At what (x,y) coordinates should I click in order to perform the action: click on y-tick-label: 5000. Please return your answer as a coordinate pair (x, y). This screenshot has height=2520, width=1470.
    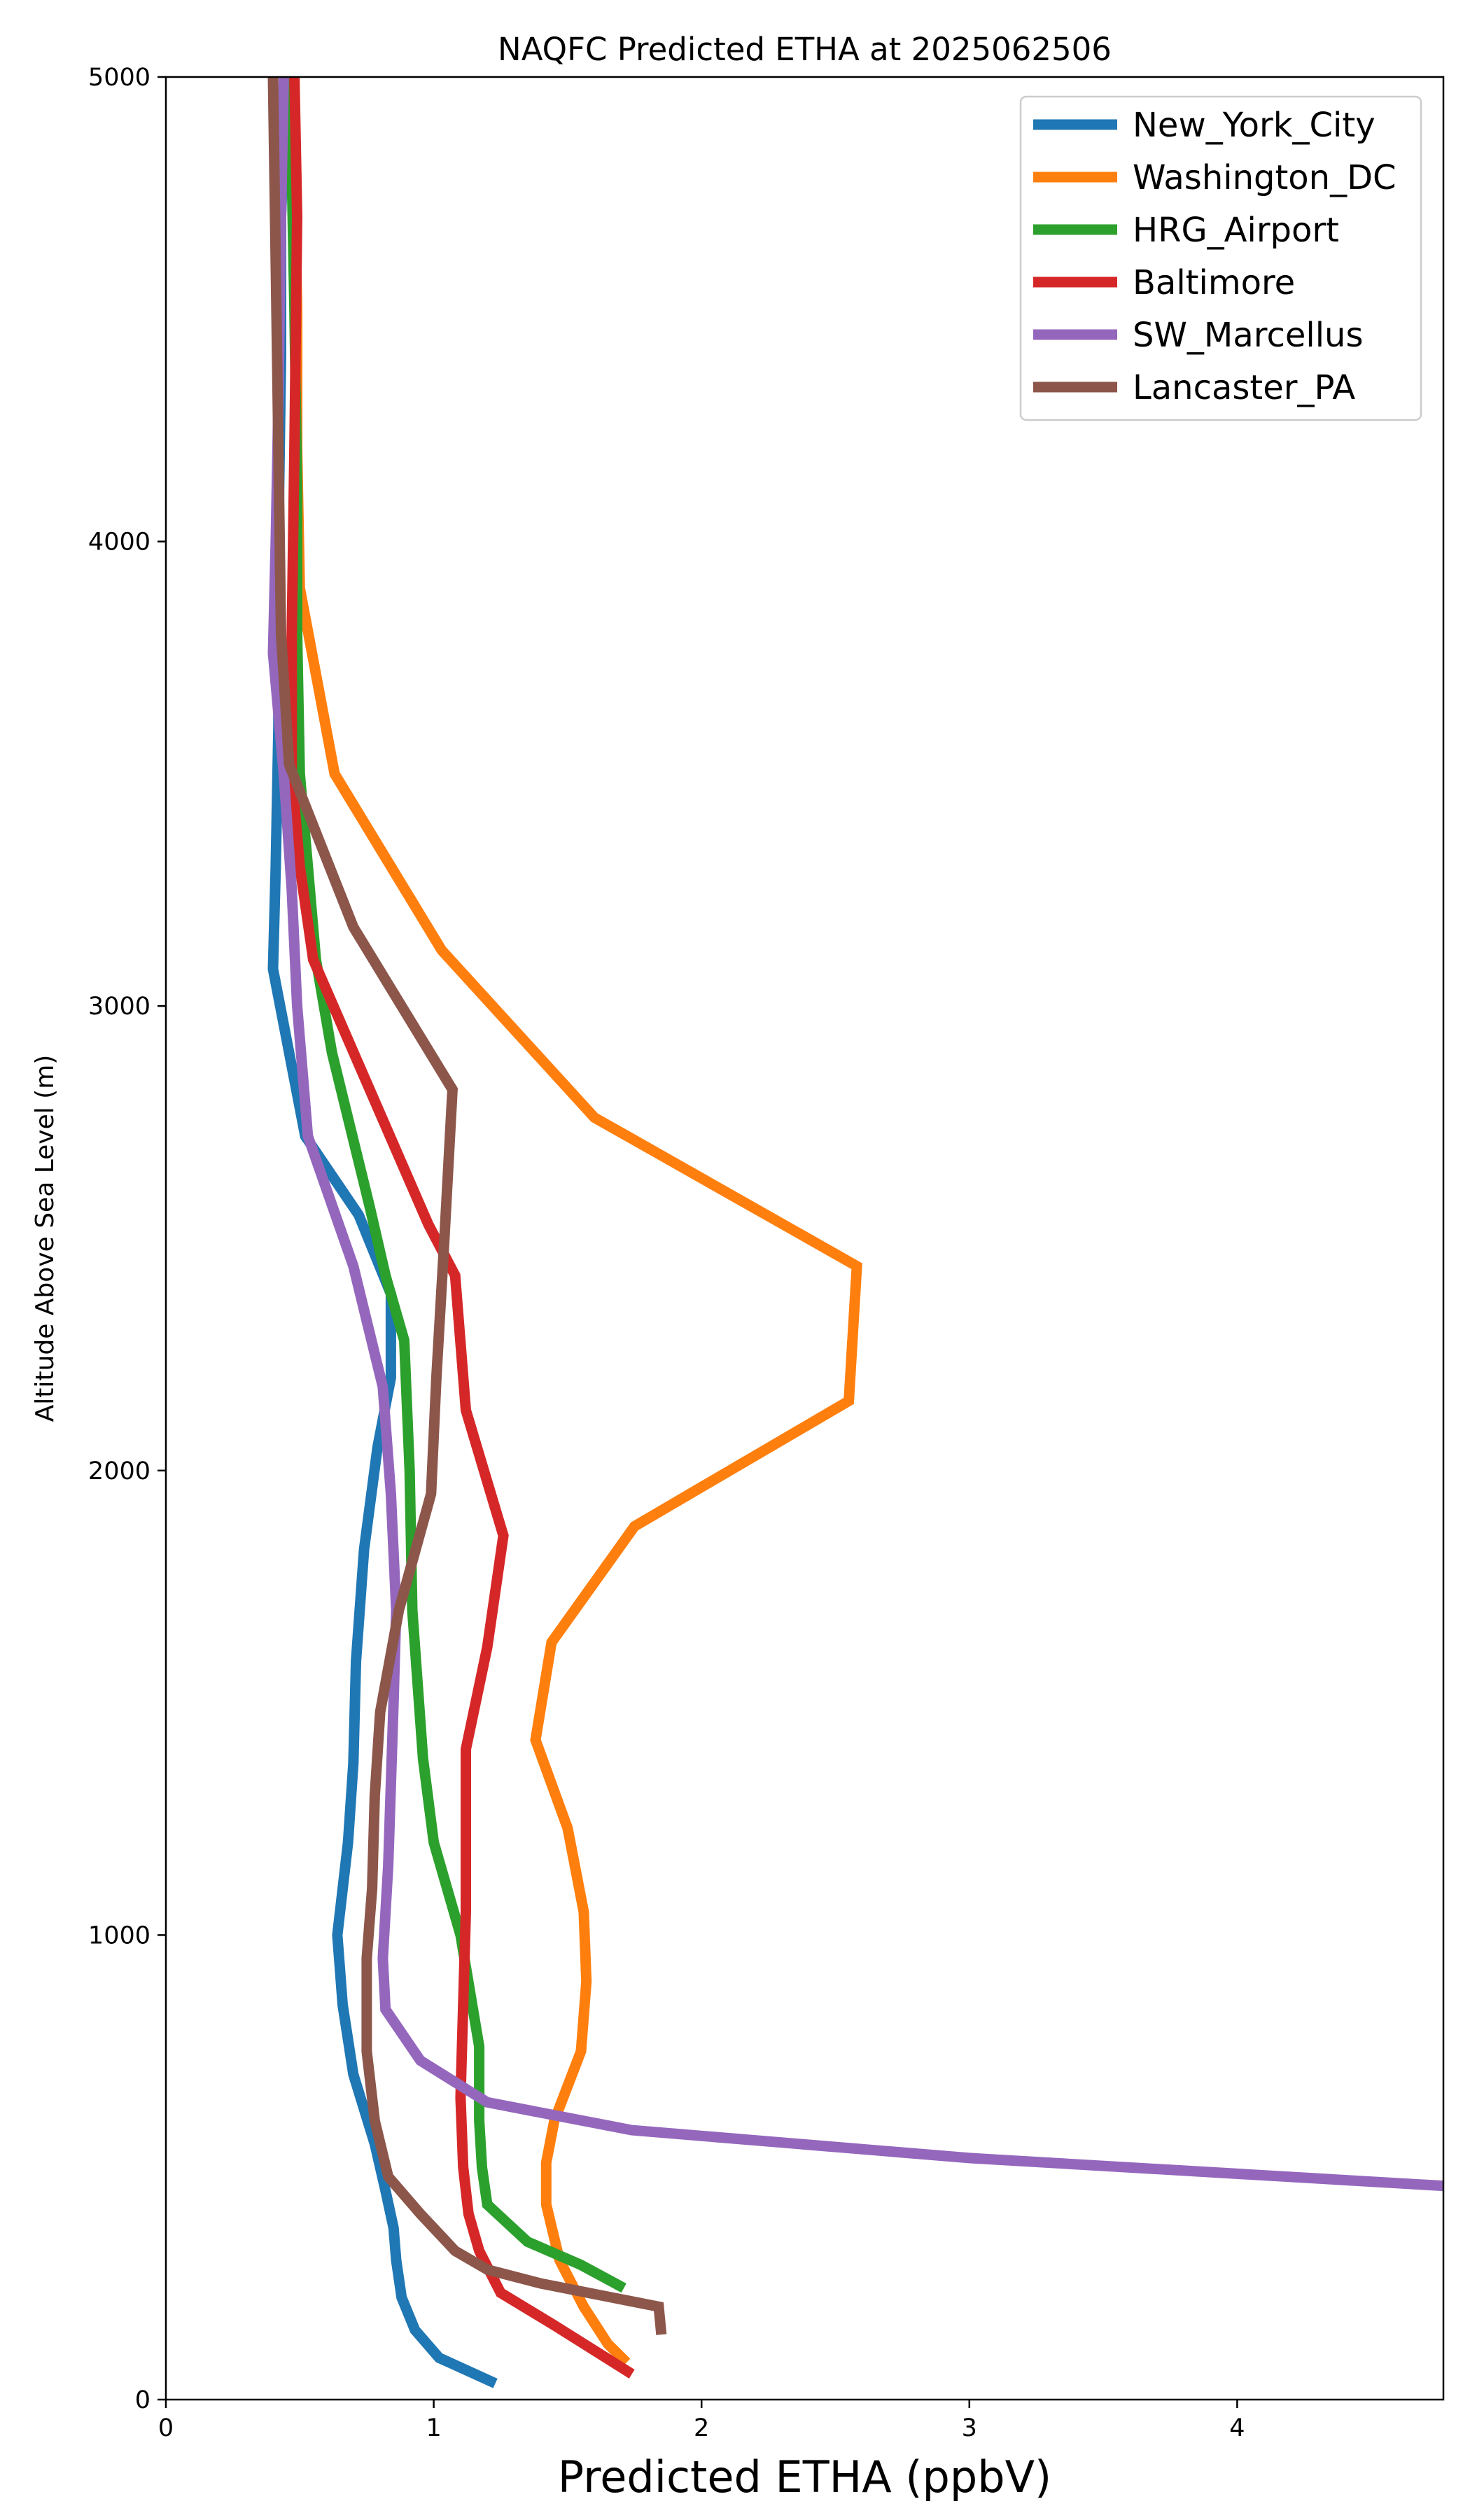
    Looking at the image, I should click on (119, 78).